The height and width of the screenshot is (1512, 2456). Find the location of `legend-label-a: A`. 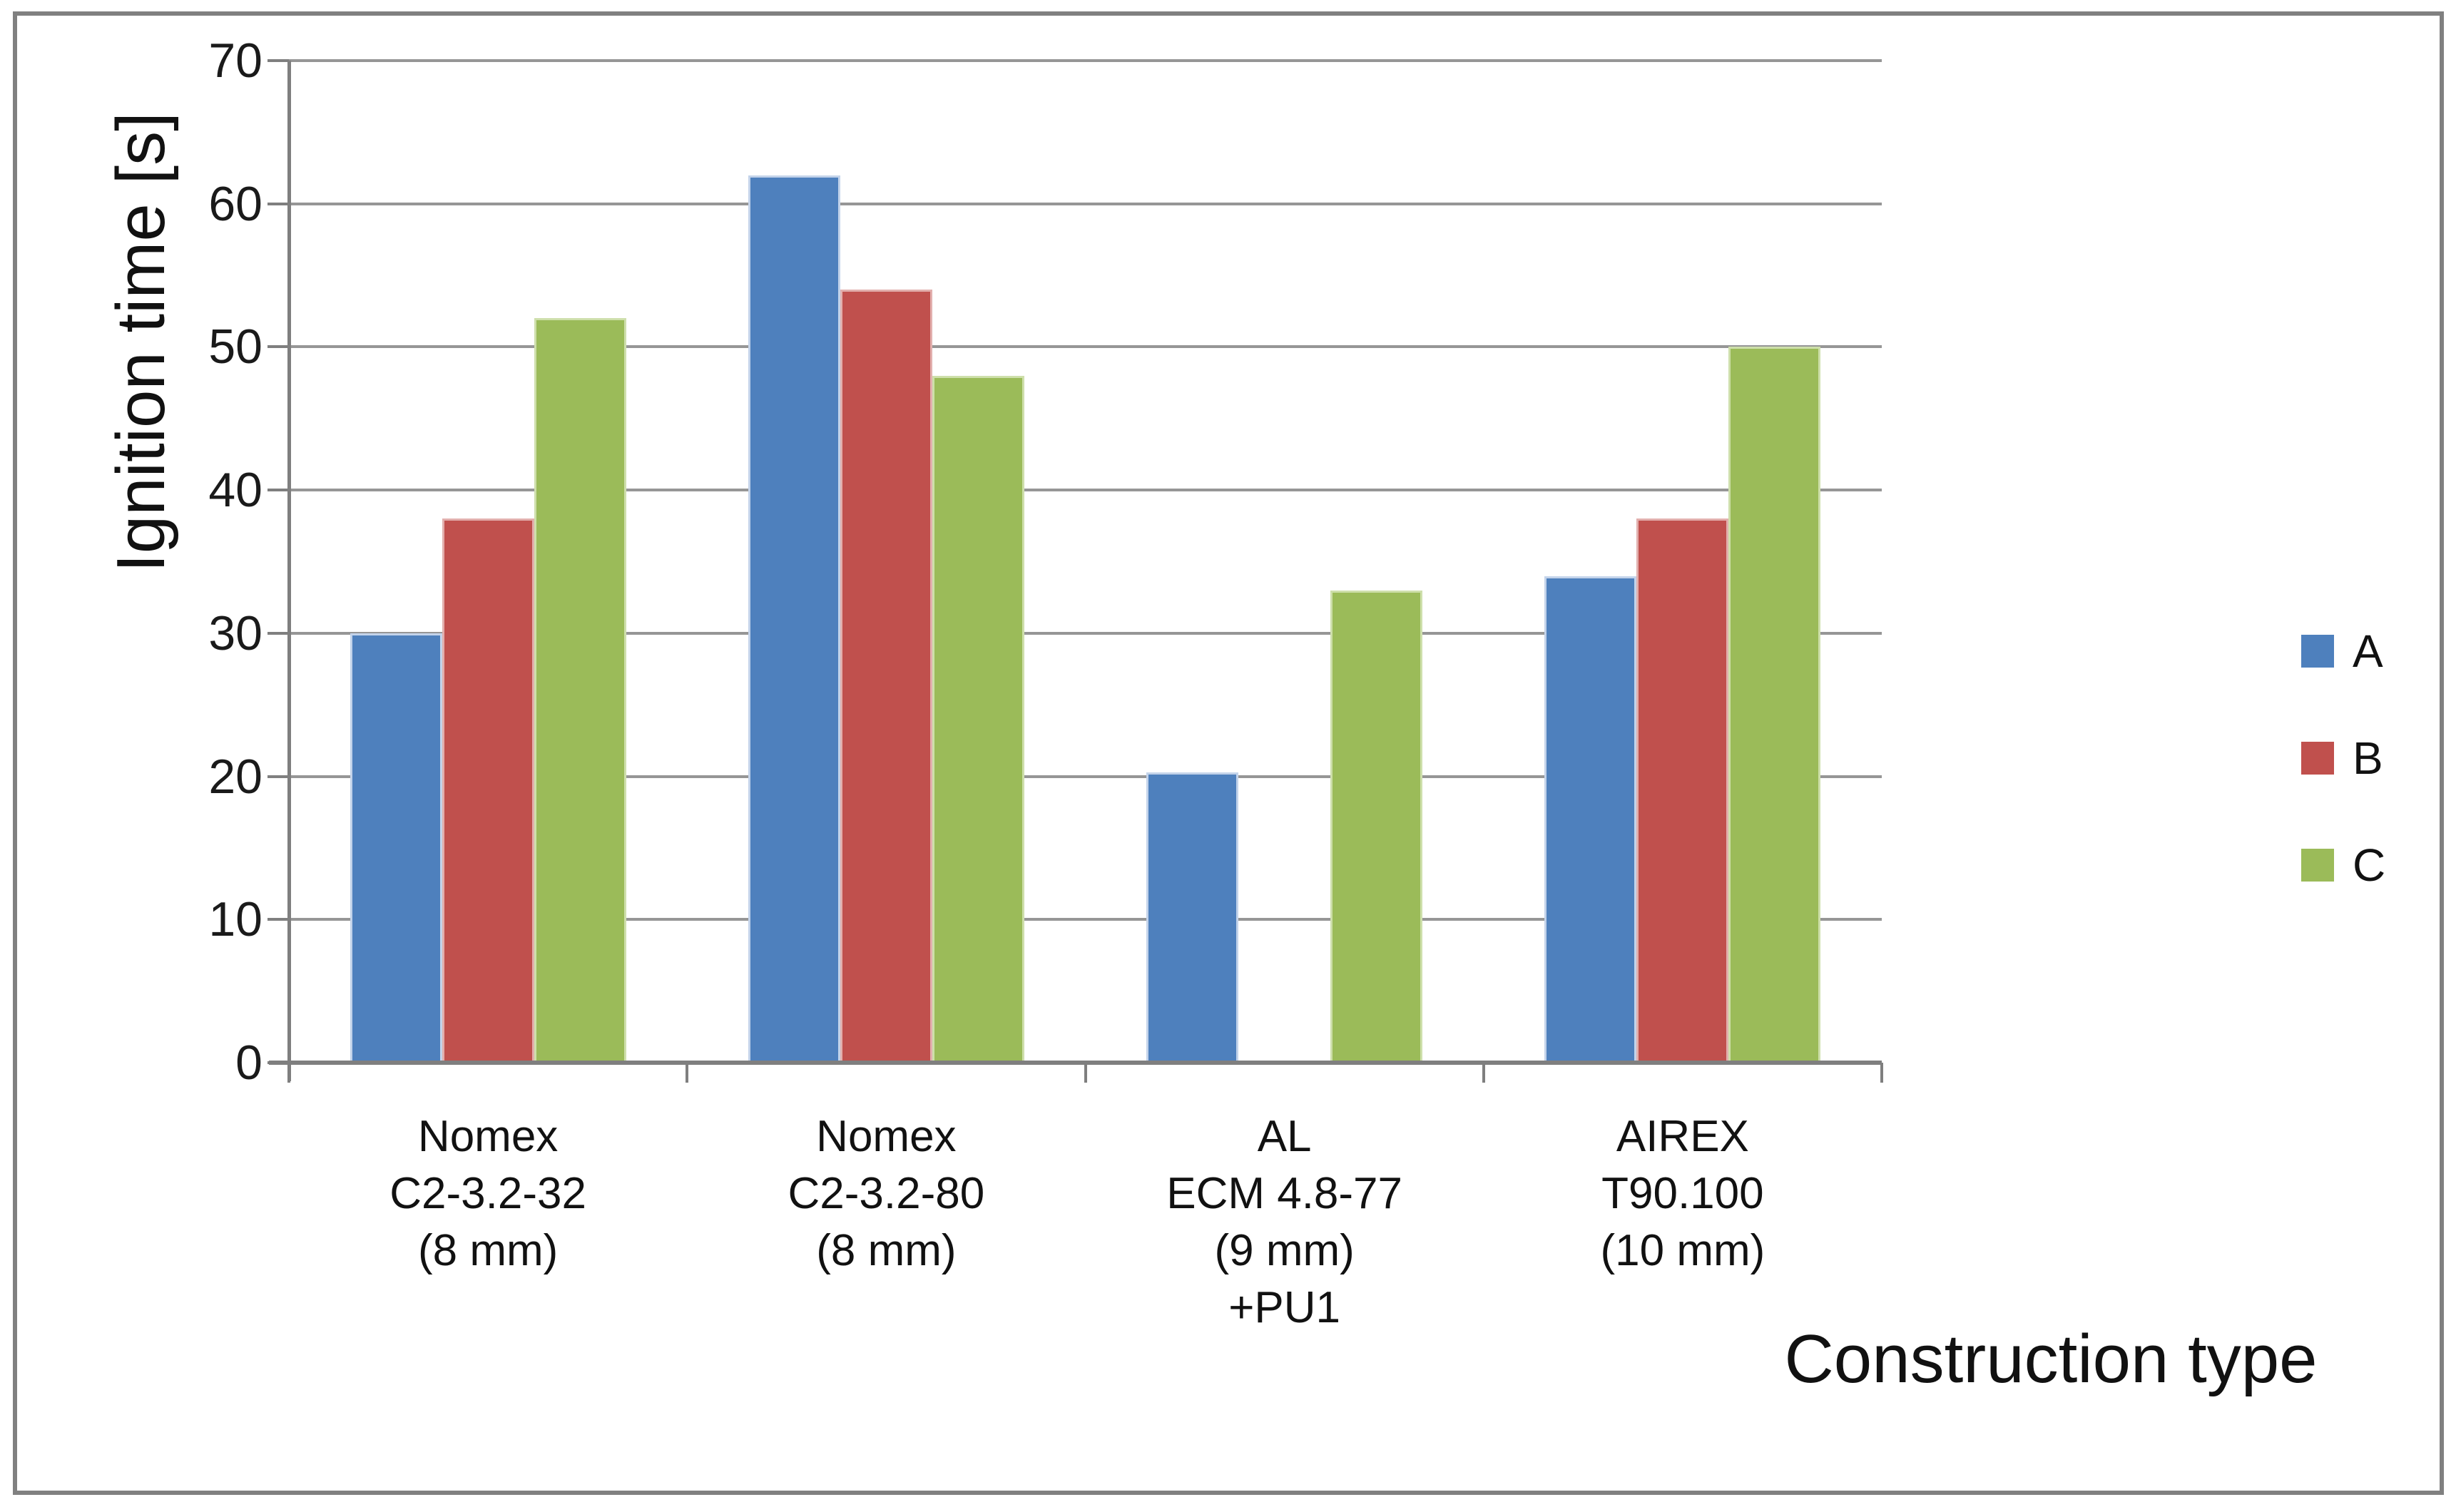

legend-label-a: A is located at coordinates (2368, 651).